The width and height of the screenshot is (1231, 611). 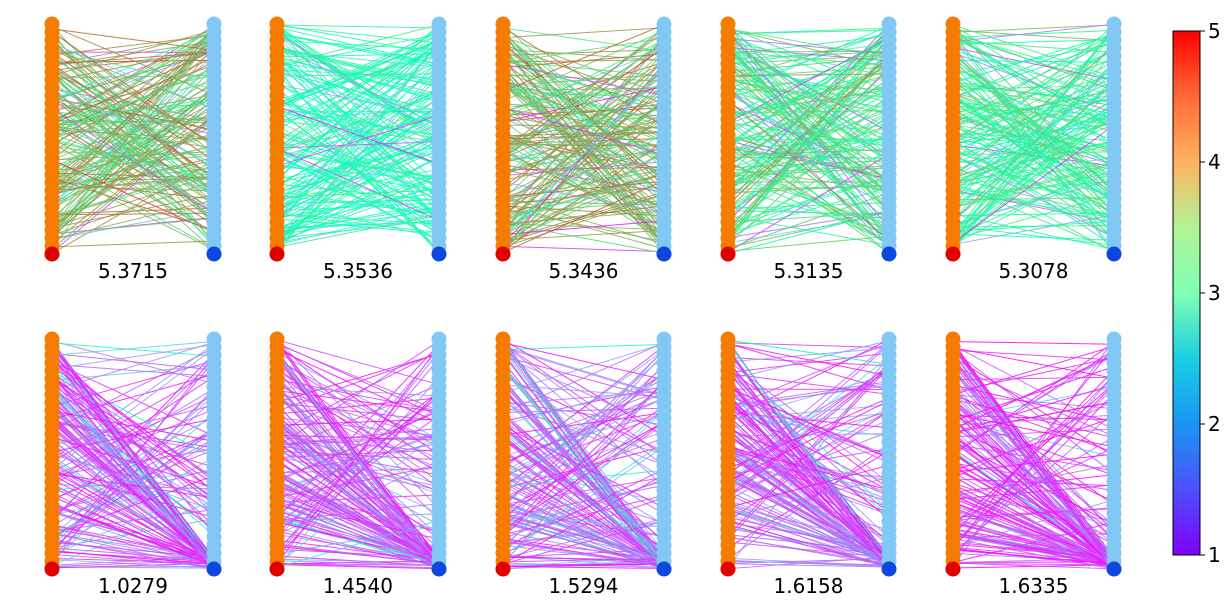 I want to click on panel-score-label: 5.3436, so click(x=584, y=271).